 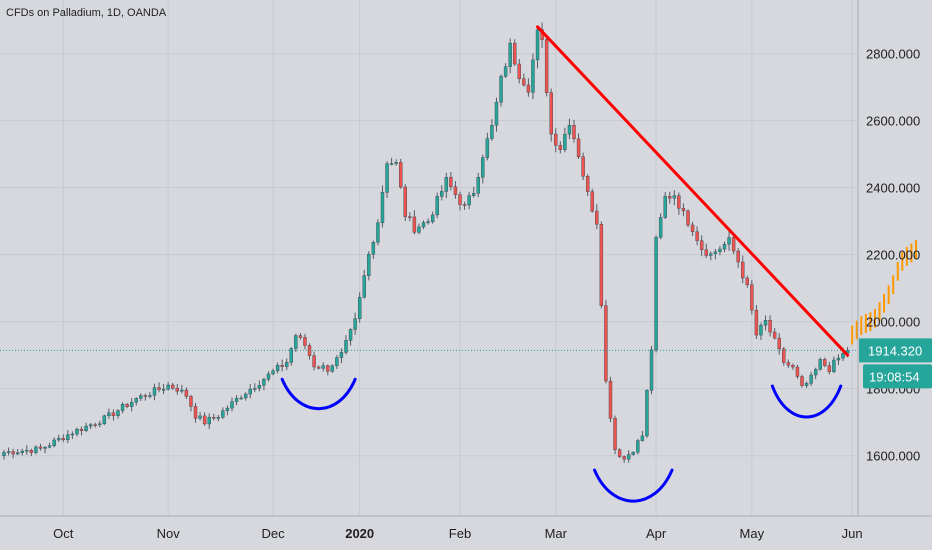 I want to click on time-tick-label: Feb, so click(x=460, y=533).